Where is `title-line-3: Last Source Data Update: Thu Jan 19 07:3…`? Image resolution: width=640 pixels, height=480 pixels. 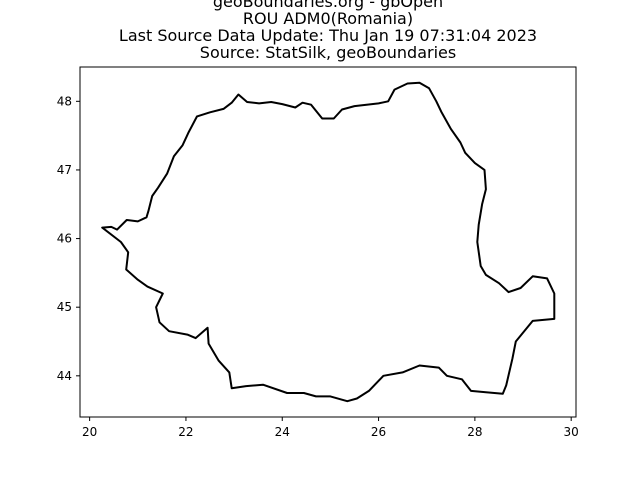
title-line-3: Last Source Data Update: Thu Jan 19 07:3… is located at coordinates (328, 35).